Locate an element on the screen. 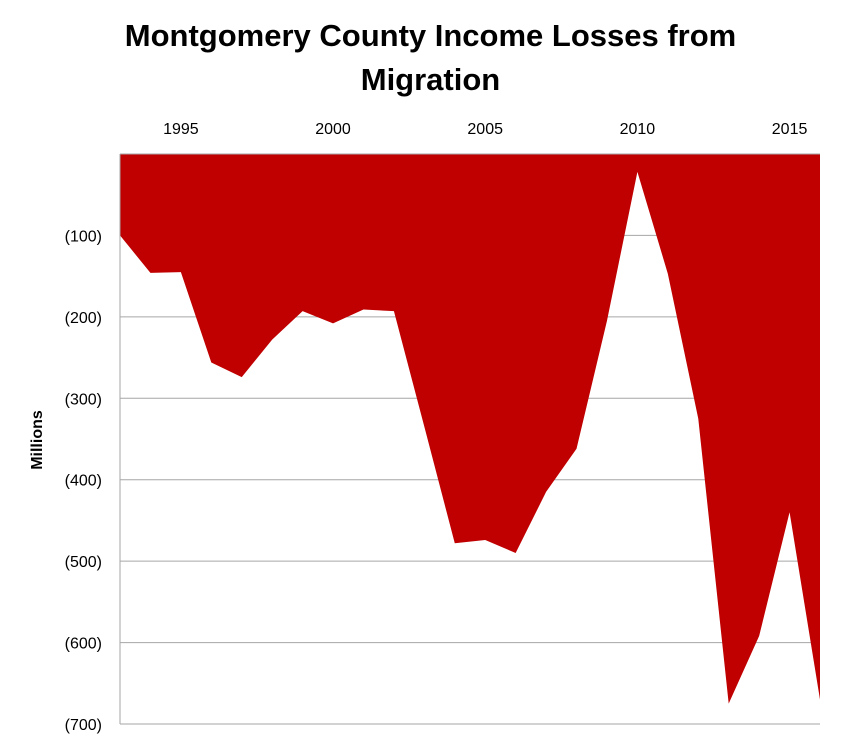 The image size is (861, 752). y-tick-label-4: (500) is located at coordinates (83, 562).